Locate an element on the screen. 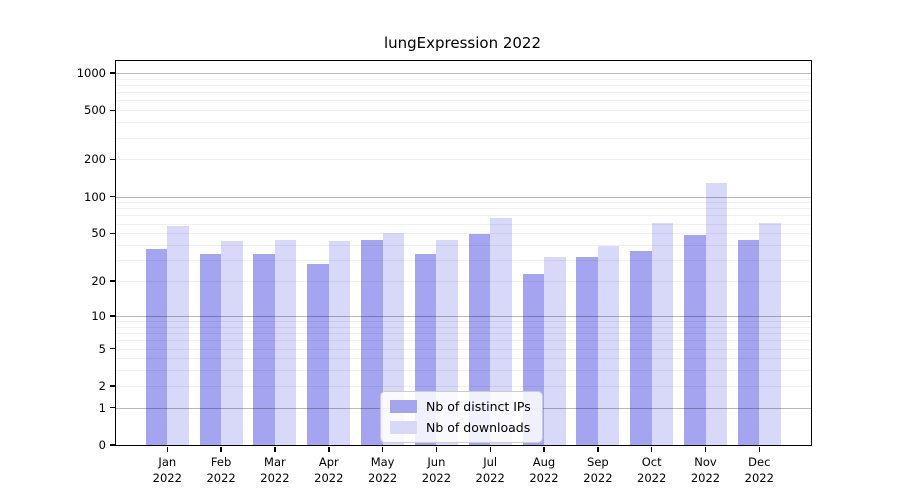  x-axis-tick-nov is located at coordinates (705, 449).